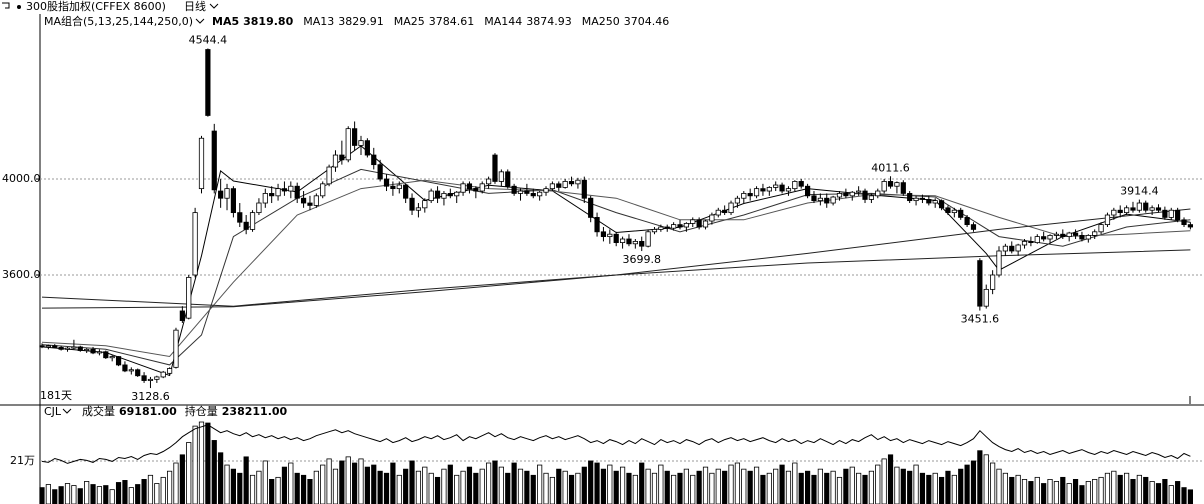 Image resolution: width=1204 pixels, height=504 pixels. What do you see at coordinates (549, 21) in the screenshot?
I see `legend-value: 3874.93` at bounding box center [549, 21].